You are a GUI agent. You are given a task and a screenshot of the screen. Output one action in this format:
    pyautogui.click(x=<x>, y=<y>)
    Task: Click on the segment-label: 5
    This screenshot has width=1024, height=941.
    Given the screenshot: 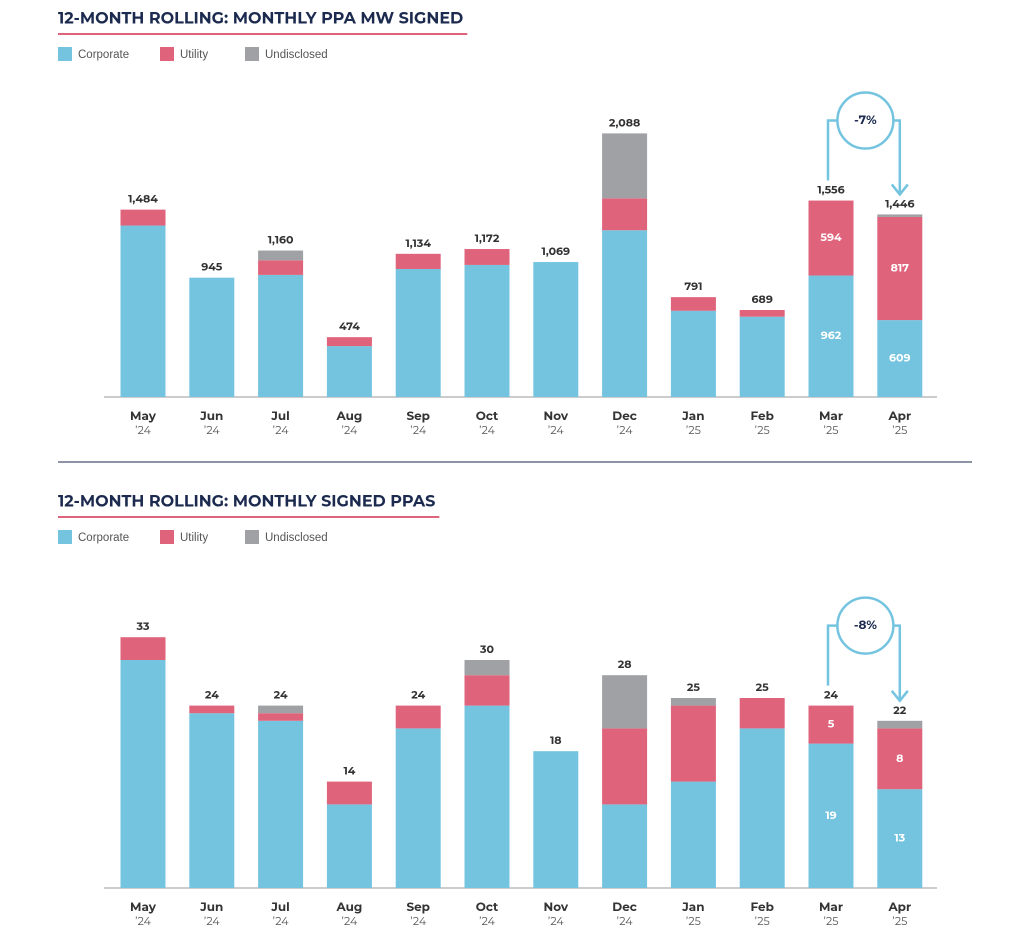 What is the action you would take?
    pyautogui.click(x=831, y=724)
    